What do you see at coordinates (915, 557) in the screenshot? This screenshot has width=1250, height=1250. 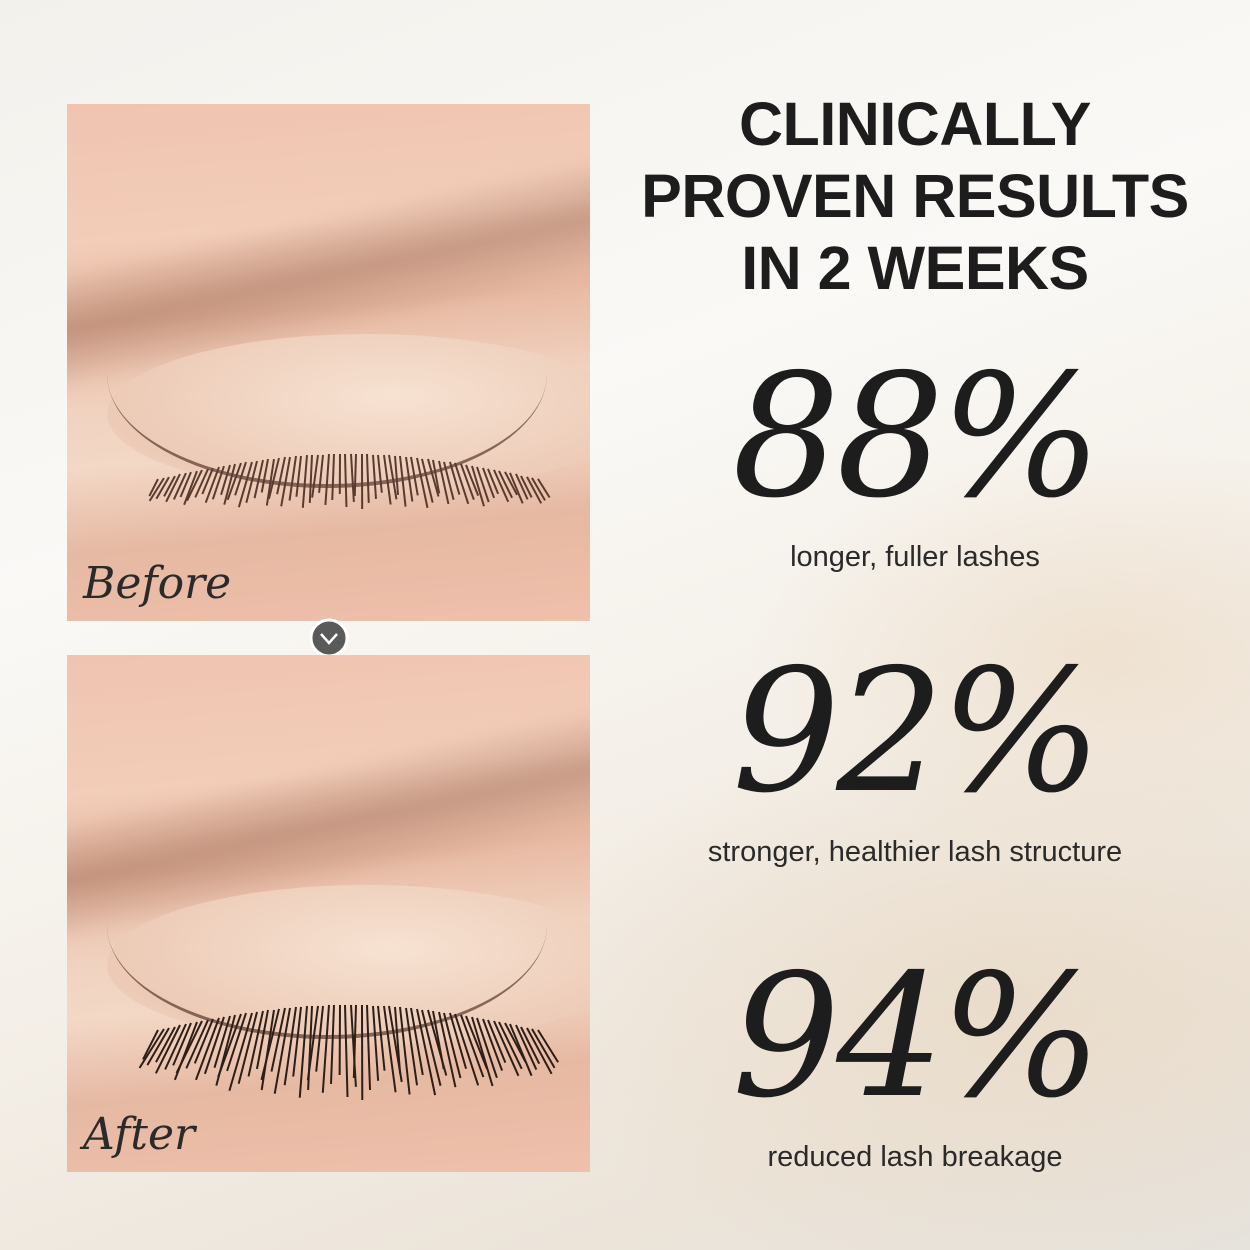 I see `stat-caption: longer, fuller lashes` at bounding box center [915, 557].